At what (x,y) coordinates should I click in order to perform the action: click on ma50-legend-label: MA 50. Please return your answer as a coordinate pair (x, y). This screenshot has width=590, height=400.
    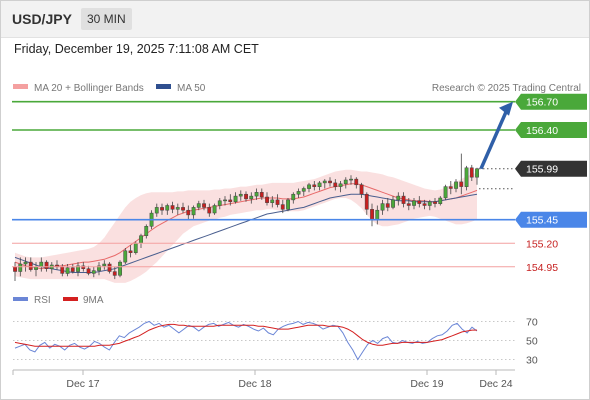
    Looking at the image, I should click on (191, 88).